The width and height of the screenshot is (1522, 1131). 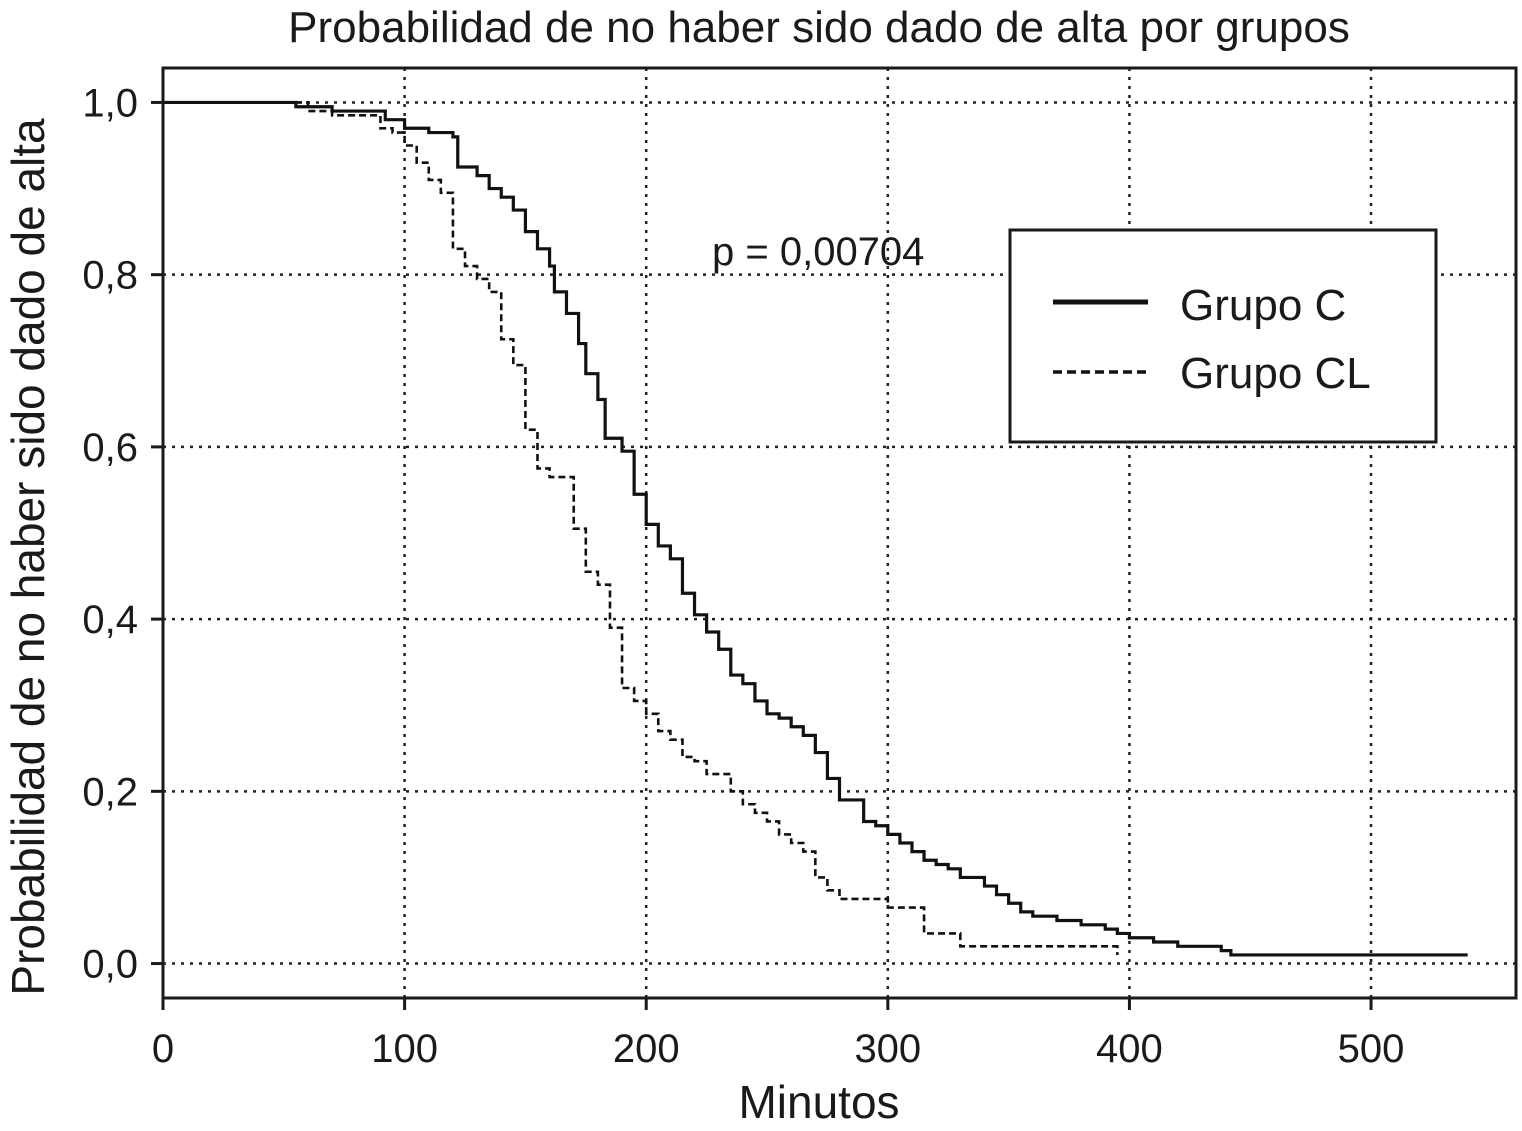 I want to click on x-tick-label-0: 0, so click(x=163, y=1049).